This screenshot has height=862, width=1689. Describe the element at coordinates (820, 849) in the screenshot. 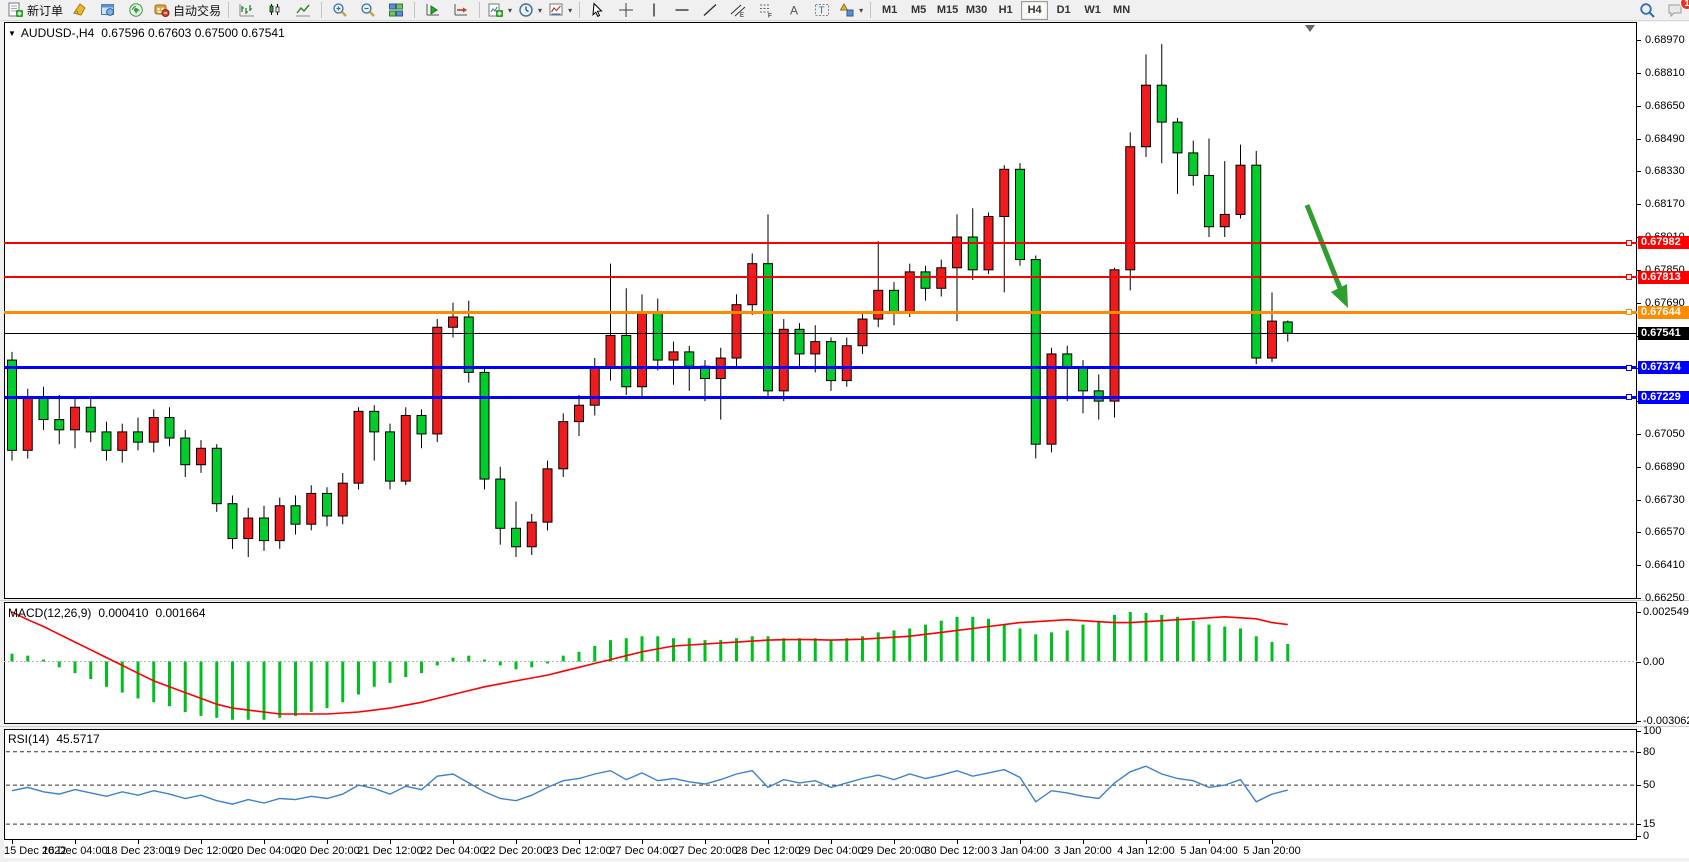

I see `time-axis` at that location.